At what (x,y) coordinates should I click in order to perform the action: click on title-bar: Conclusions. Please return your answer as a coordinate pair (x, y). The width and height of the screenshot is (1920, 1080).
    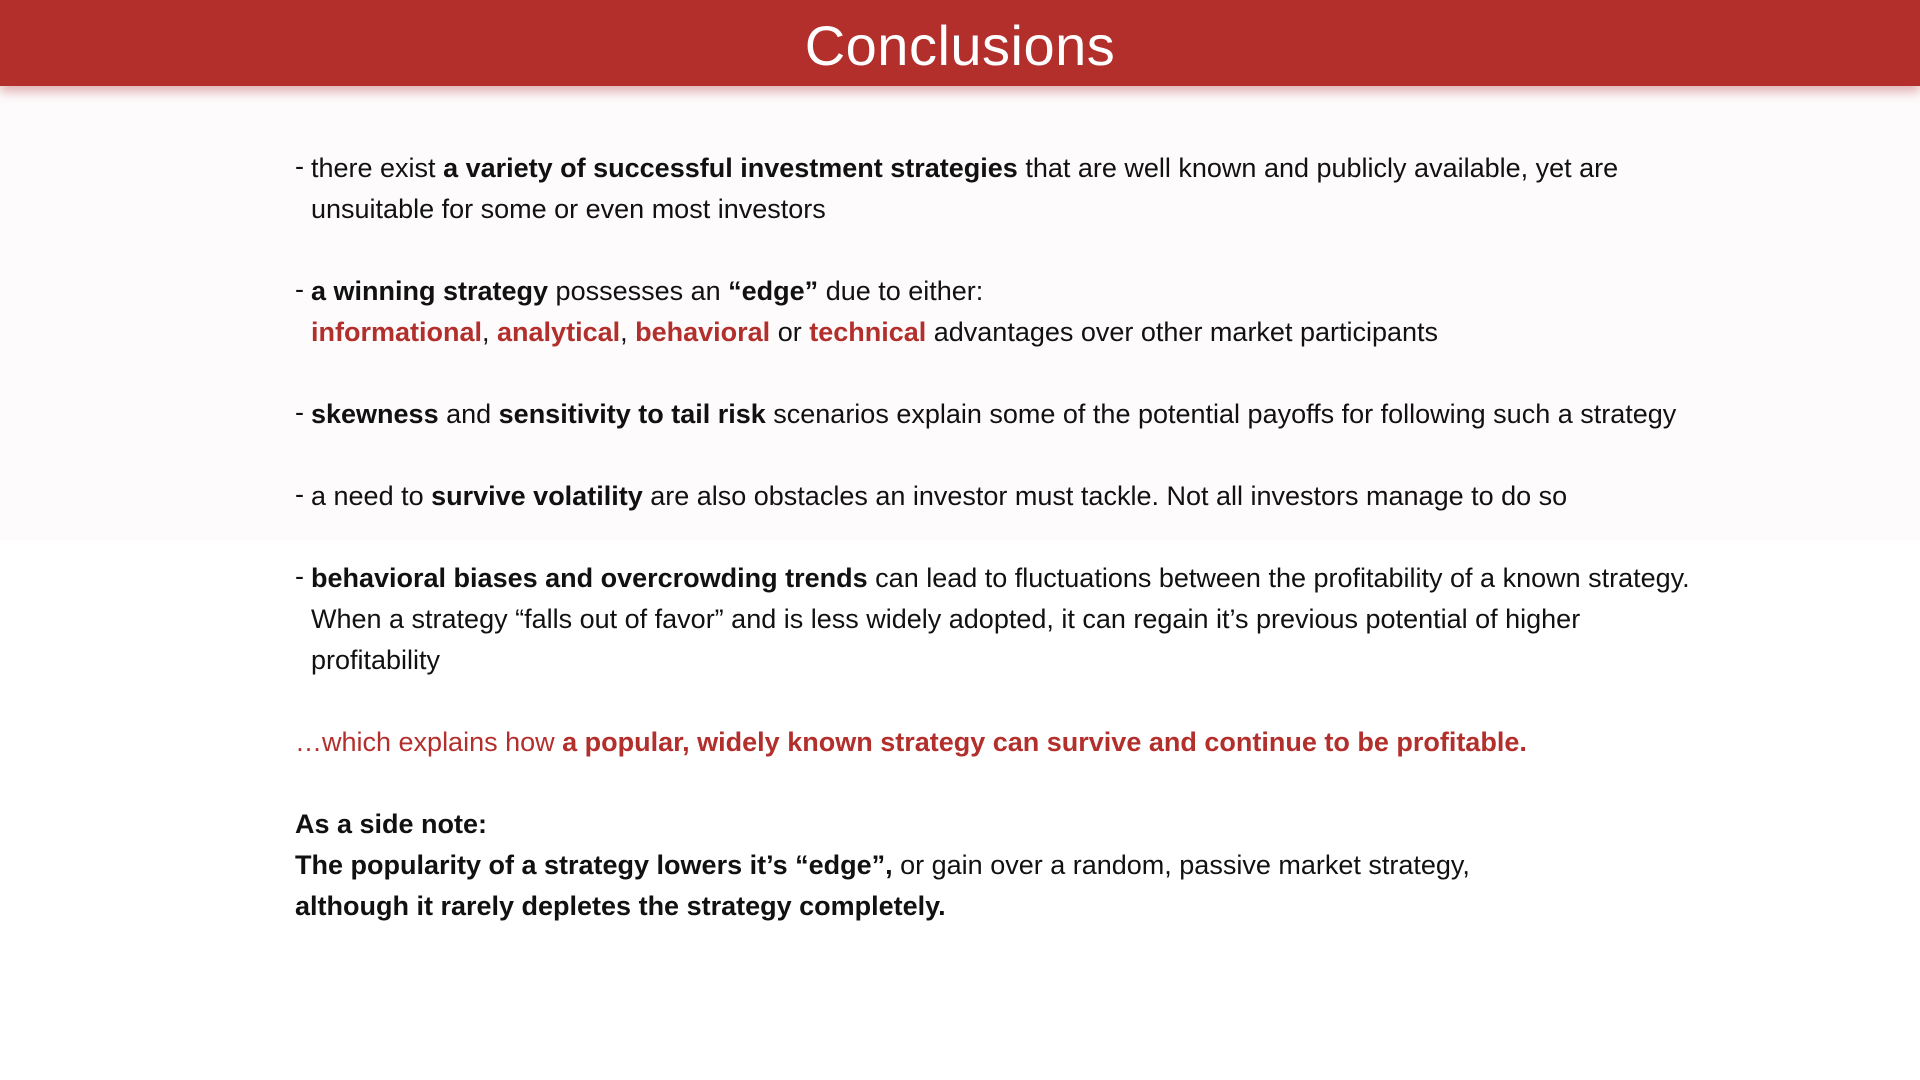
    Looking at the image, I should click on (960, 43).